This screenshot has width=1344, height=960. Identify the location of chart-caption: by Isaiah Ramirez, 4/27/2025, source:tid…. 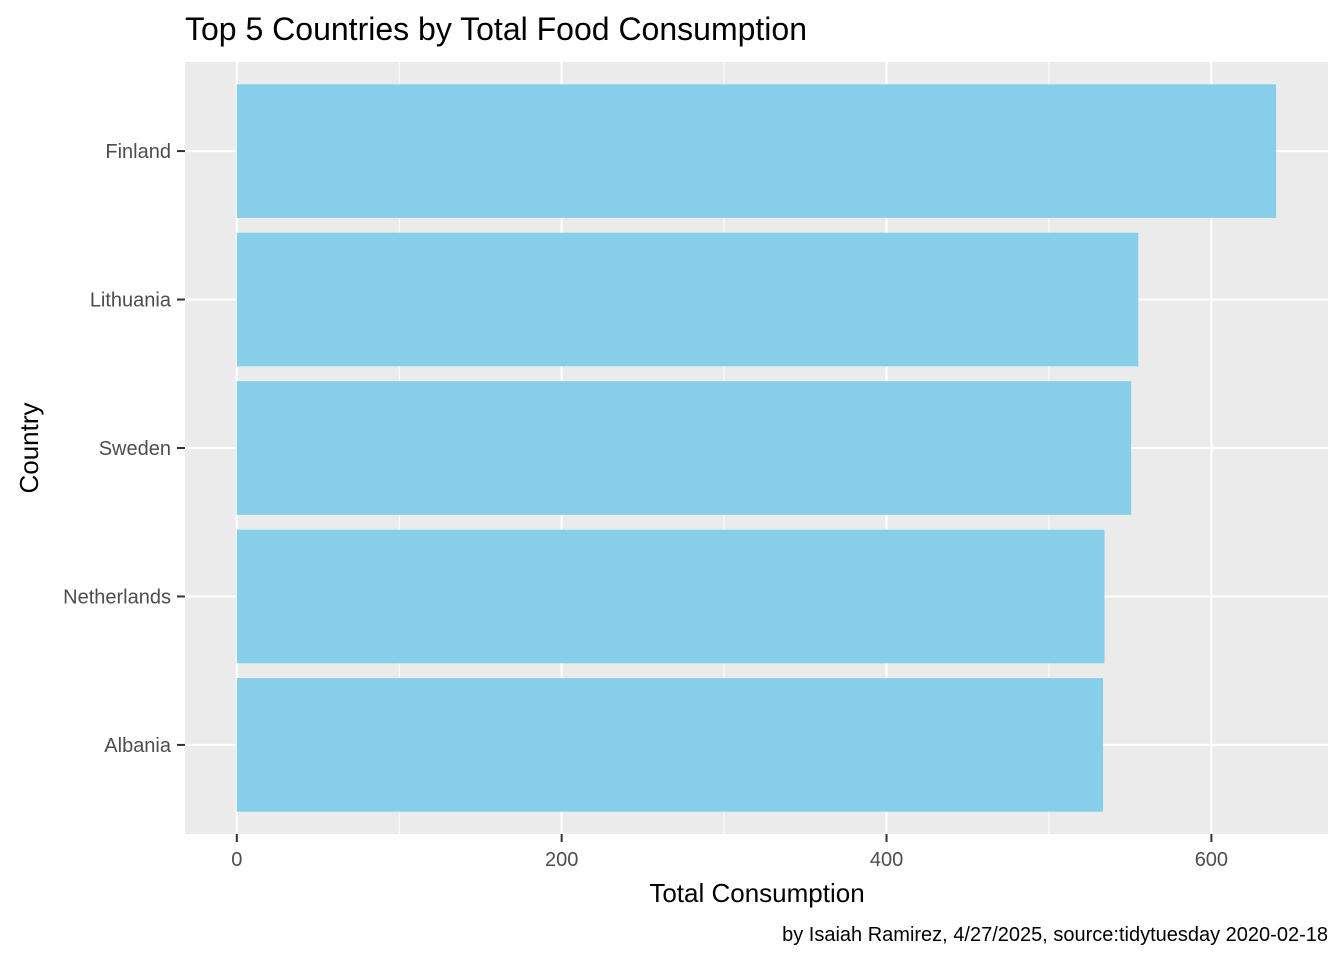
(1055, 935).